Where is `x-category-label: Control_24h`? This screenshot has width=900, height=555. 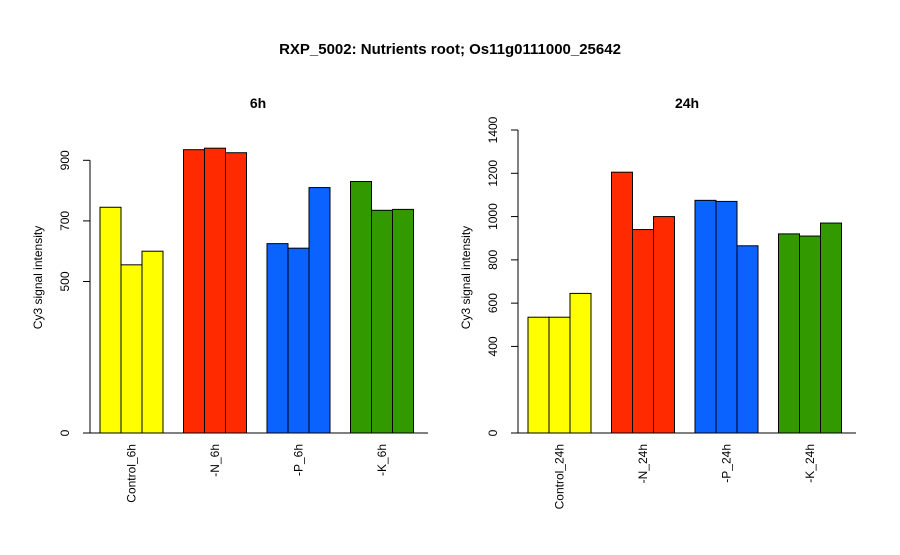 x-category-label: Control_24h is located at coordinates (560, 476).